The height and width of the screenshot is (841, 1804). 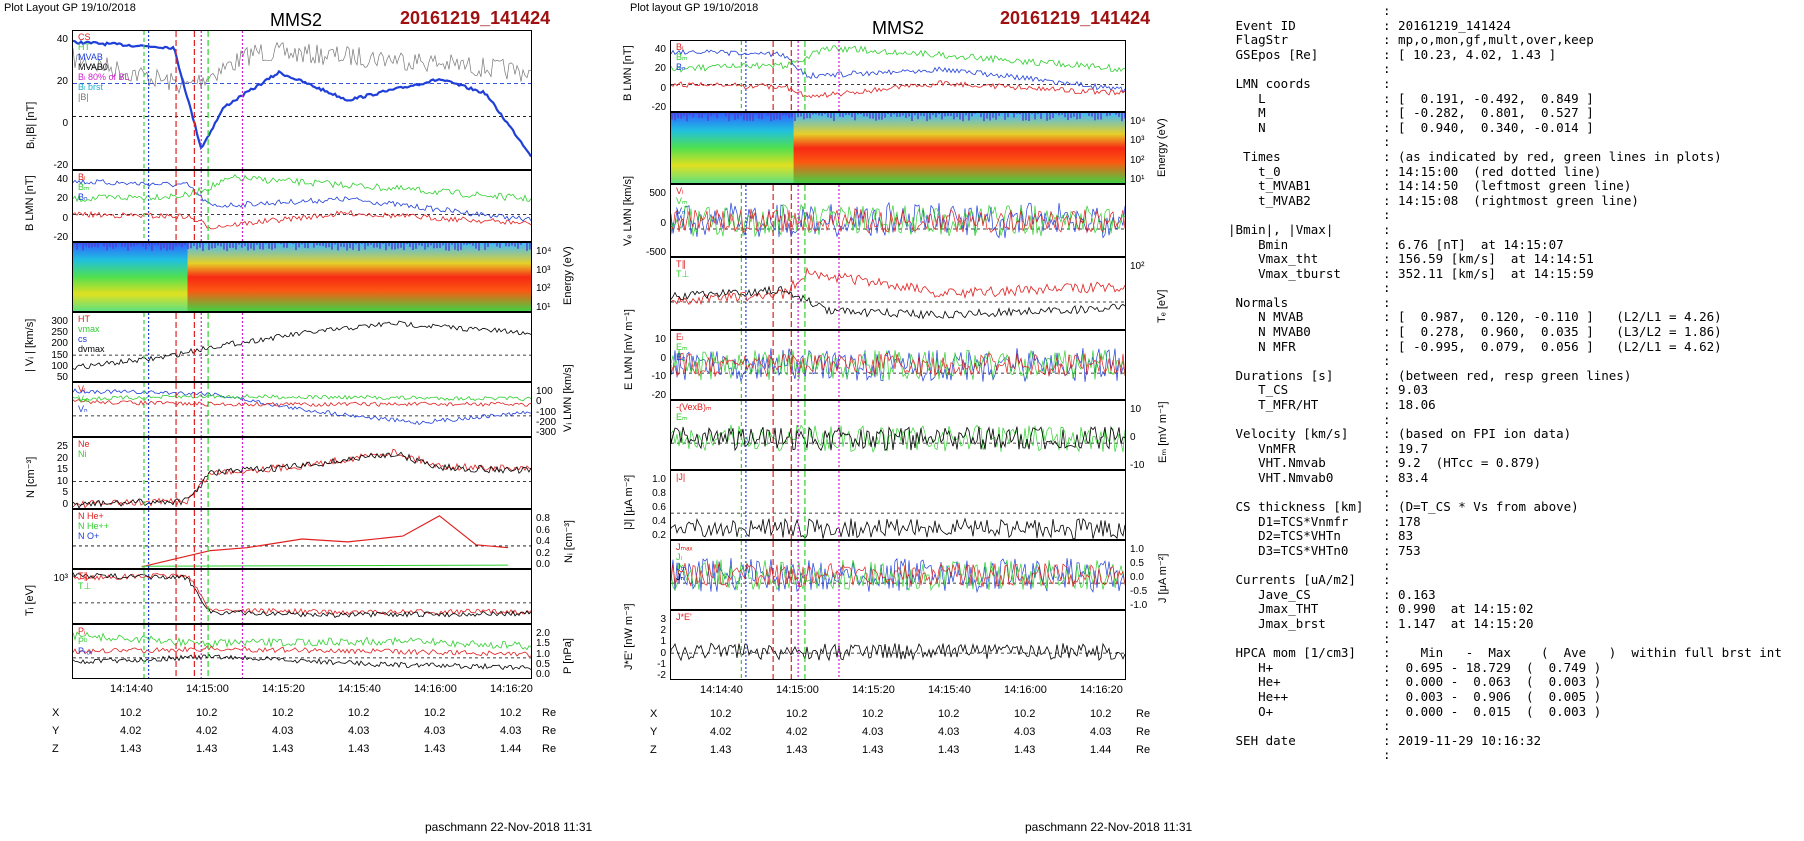 What do you see at coordinates (1447, 25) in the screenshot?
I see `info-value: : 20161219_141424` at bounding box center [1447, 25].